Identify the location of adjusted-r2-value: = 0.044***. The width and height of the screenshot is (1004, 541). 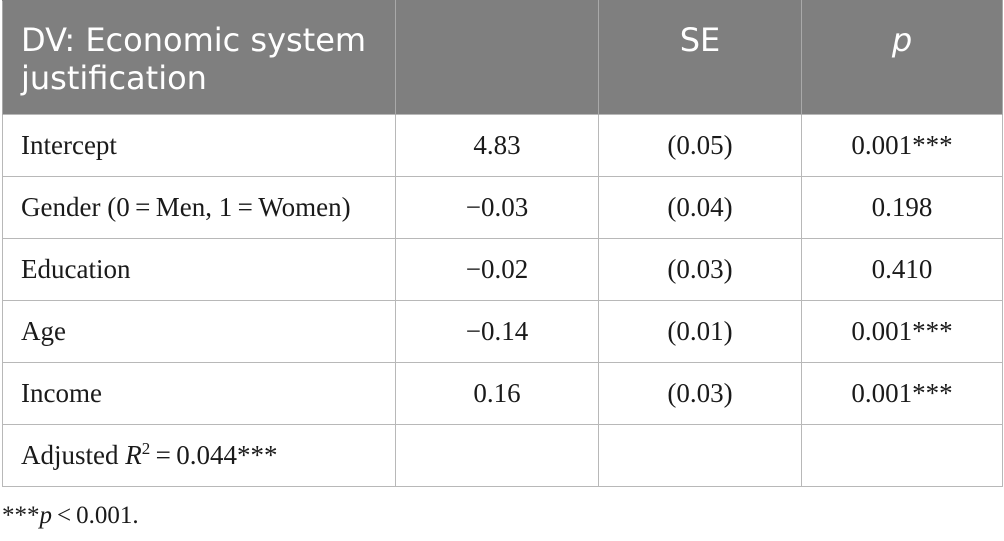
(214, 455).